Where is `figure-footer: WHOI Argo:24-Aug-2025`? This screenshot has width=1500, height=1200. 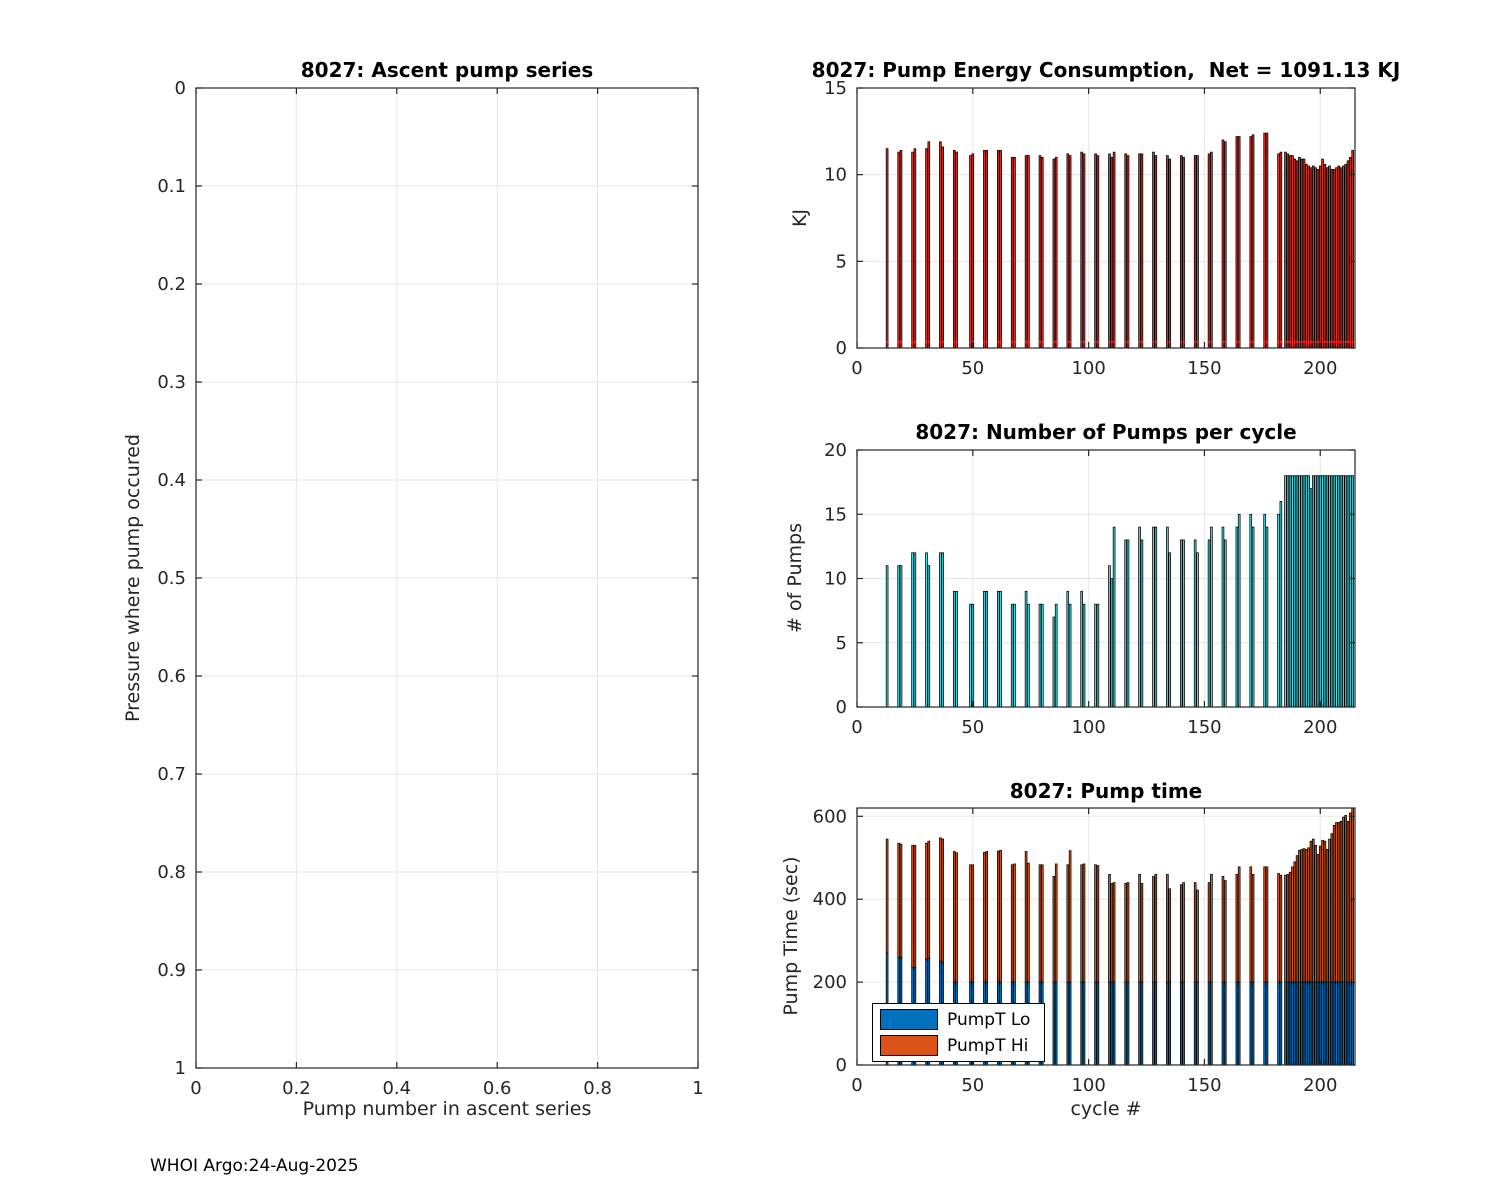
figure-footer: WHOI Argo:24-Aug-2025 is located at coordinates (254, 1166).